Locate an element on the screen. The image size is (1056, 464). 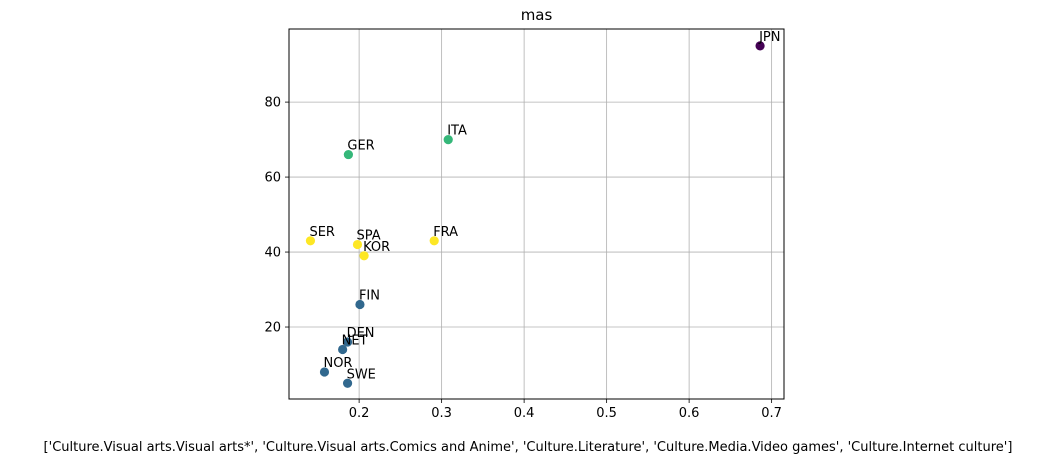
x-tick-label: 0.7 is located at coordinates (771, 413).